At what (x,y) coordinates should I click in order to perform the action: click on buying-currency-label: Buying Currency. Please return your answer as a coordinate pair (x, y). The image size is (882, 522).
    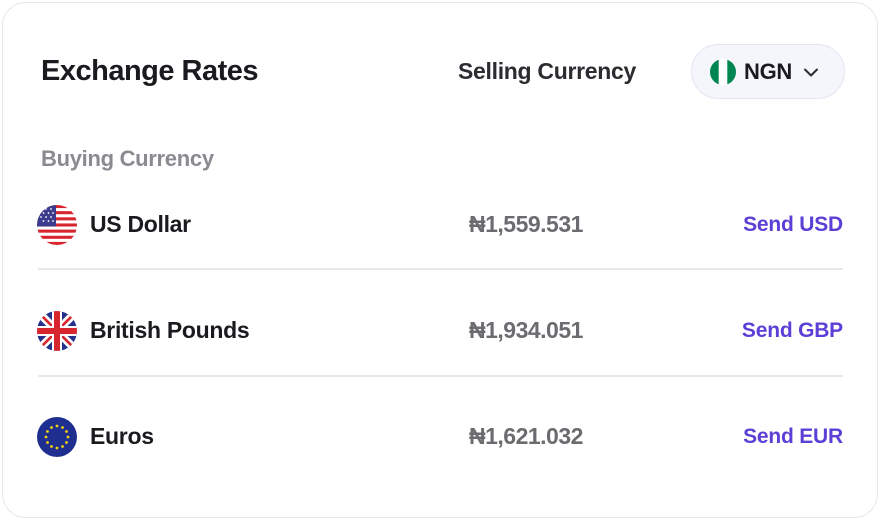
    Looking at the image, I should click on (127, 158).